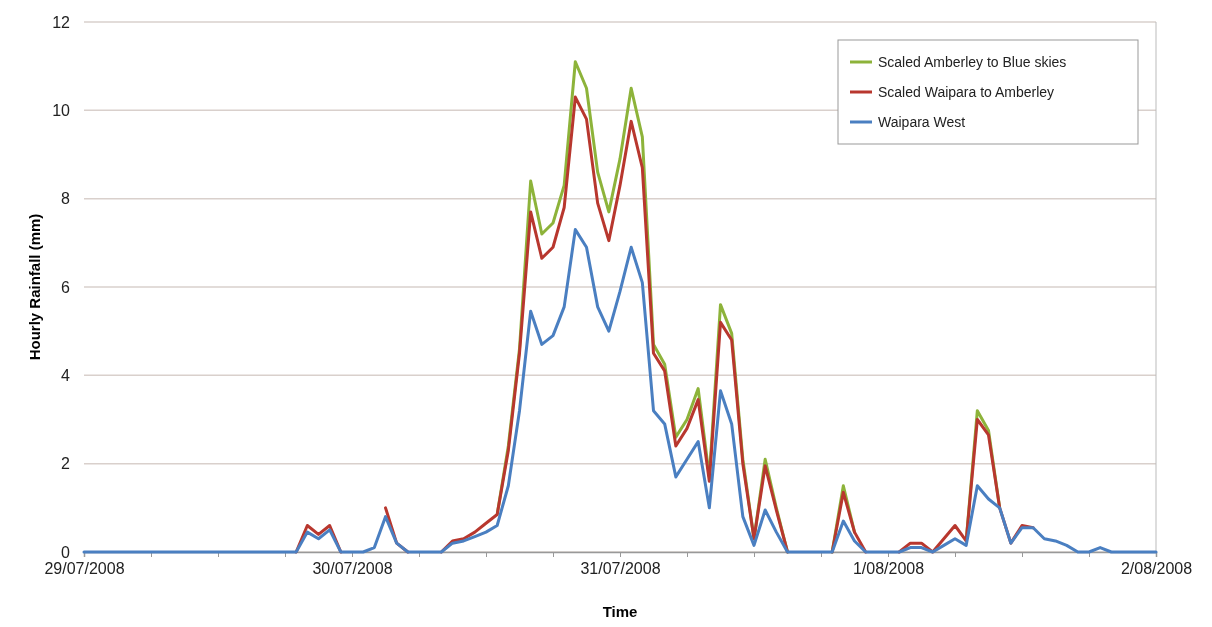 The width and height of the screenshot is (1212, 627). I want to click on y-axis-title: Hourly Rainfall (mm), so click(34, 287).